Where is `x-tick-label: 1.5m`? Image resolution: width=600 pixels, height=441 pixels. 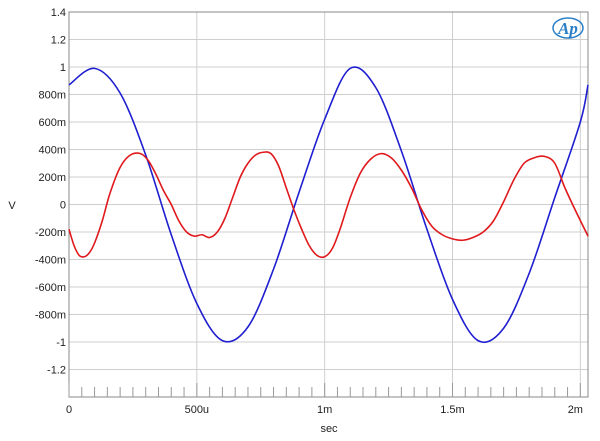
x-tick-label: 1.5m is located at coordinates (452, 410).